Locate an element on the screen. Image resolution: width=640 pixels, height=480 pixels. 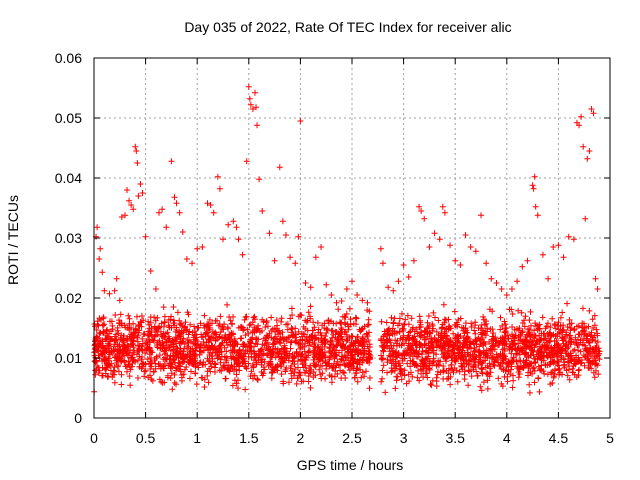
x-tick-label: 1.5 is located at coordinates (249, 438).